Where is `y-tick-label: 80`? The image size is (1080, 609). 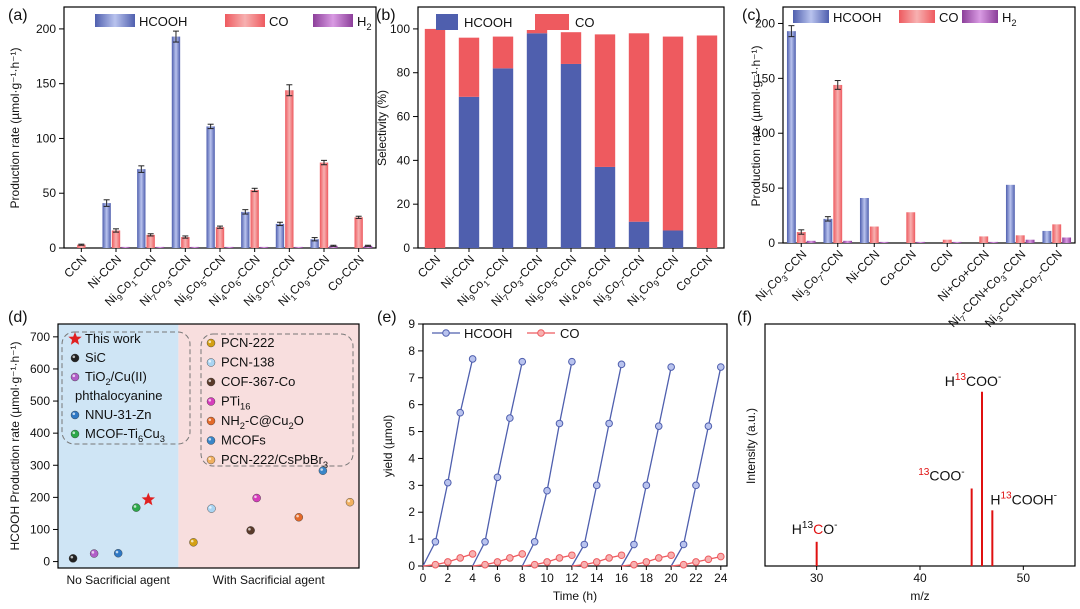 y-tick-label: 80 is located at coordinates (404, 73).